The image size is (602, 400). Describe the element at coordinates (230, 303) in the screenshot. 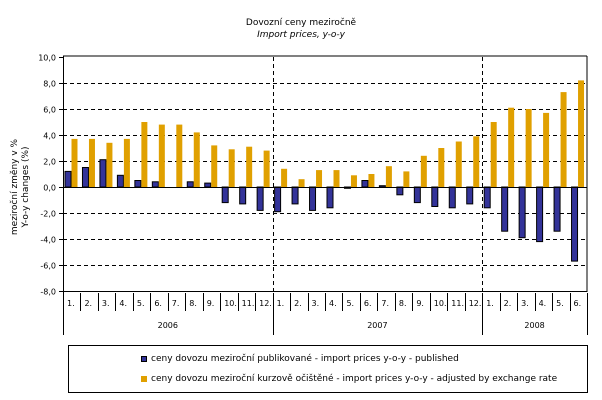

I see `x-tick-label: 10.` at that location.